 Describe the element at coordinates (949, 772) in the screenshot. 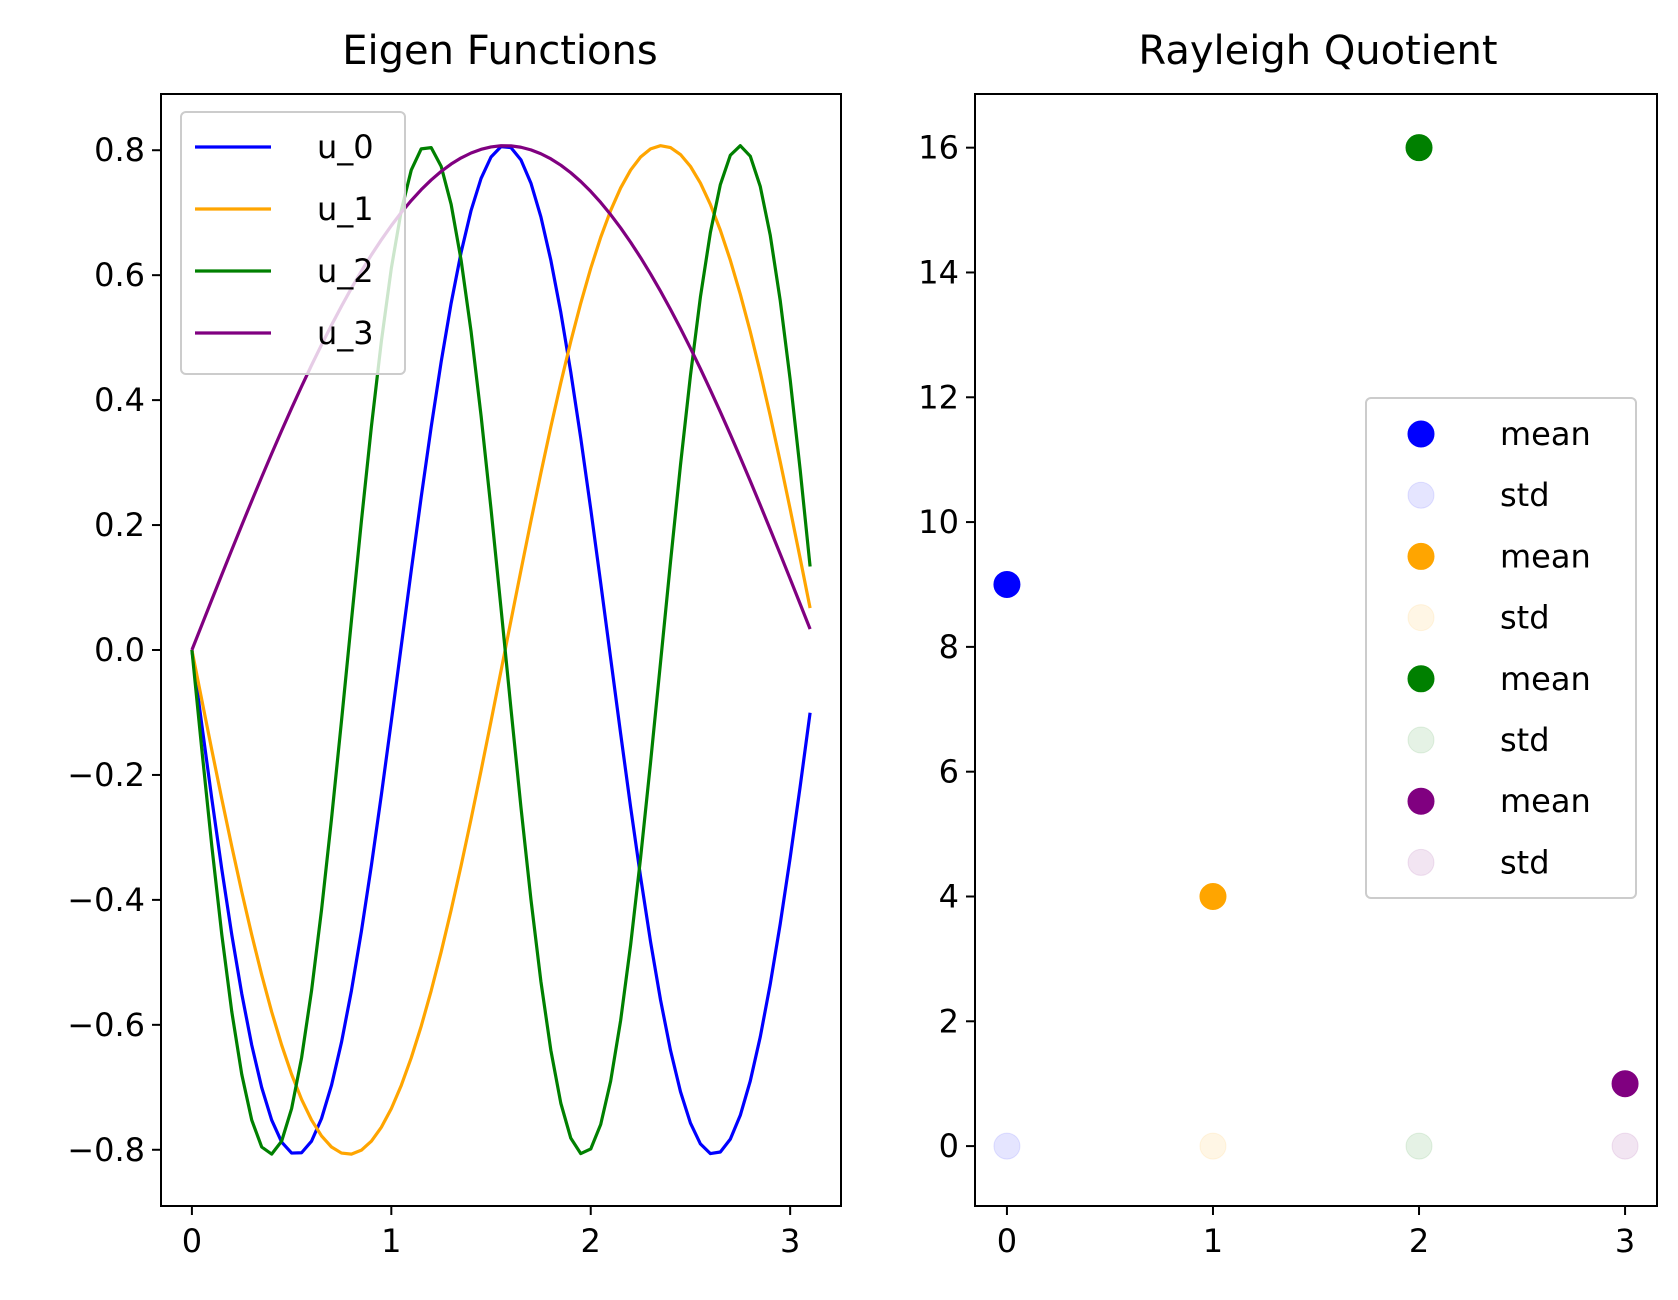

I see `y-tick-label: 6` at that location.